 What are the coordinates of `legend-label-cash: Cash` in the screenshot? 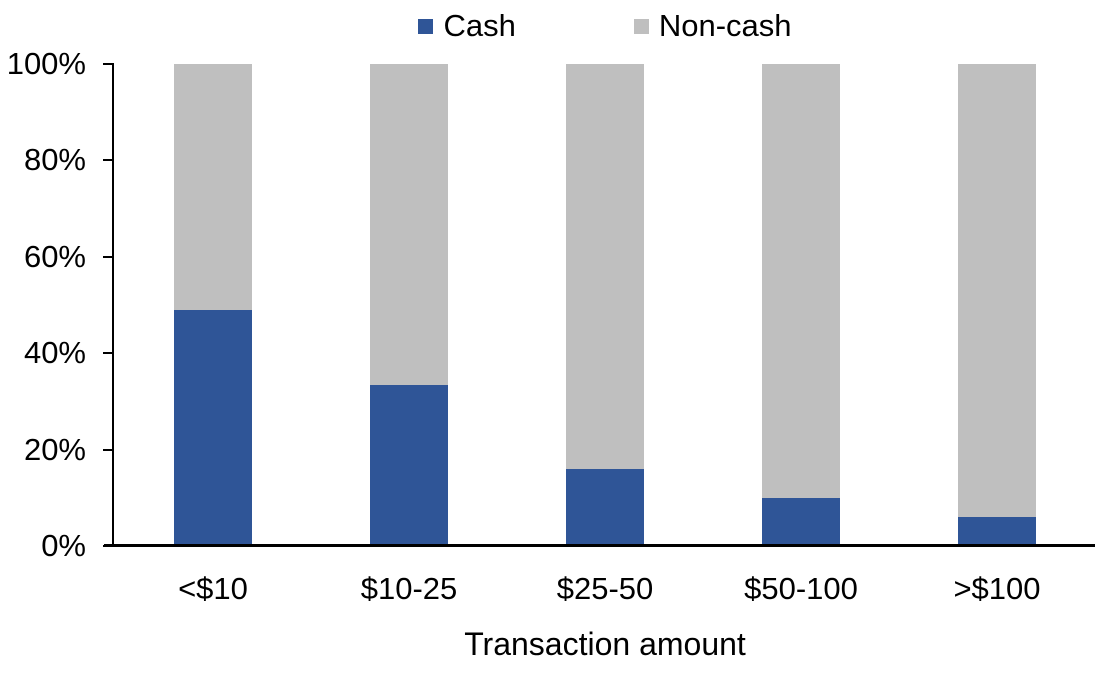 It's located at (479, 25).